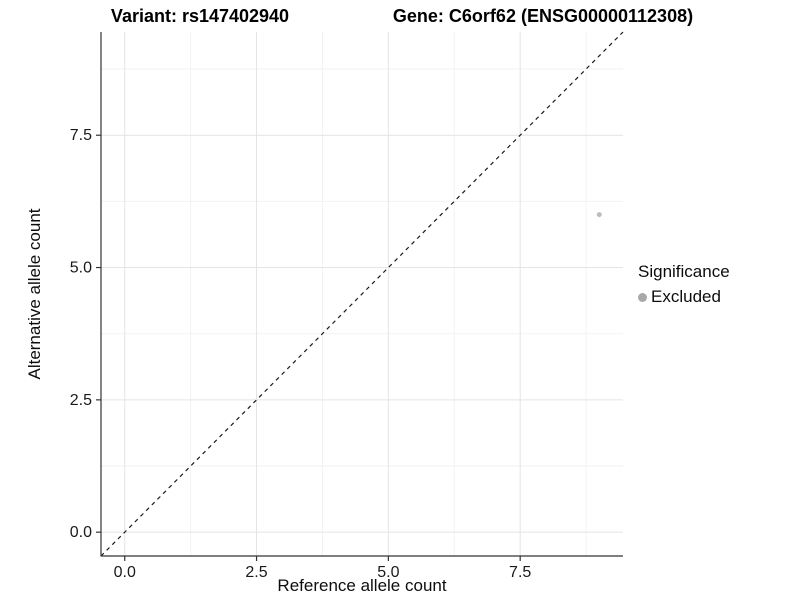 The image size is (800, 600). What do you see at coordinates (718, 284) in the screenshot?
I see `legend: Significance Excluded` at bounding box center [718, 284].